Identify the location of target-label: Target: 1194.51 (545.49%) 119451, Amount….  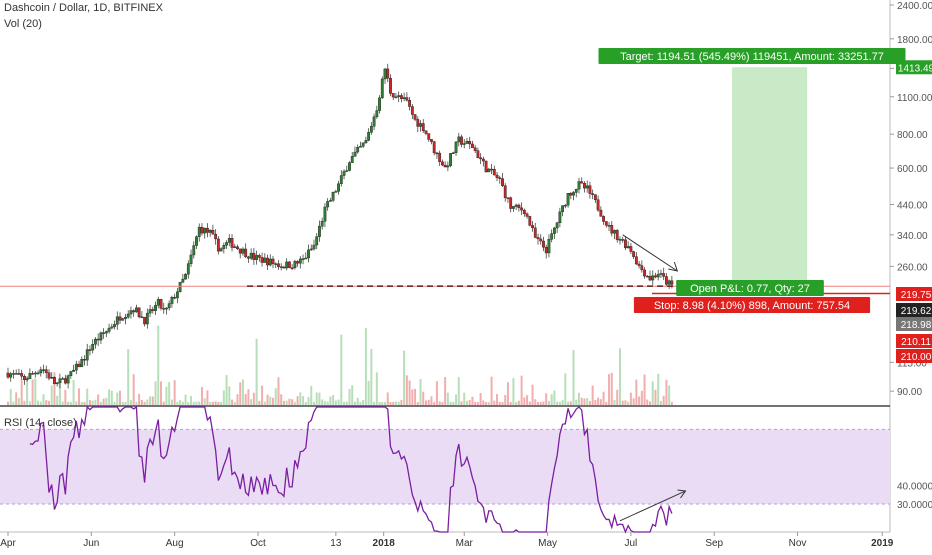
(752, 57).